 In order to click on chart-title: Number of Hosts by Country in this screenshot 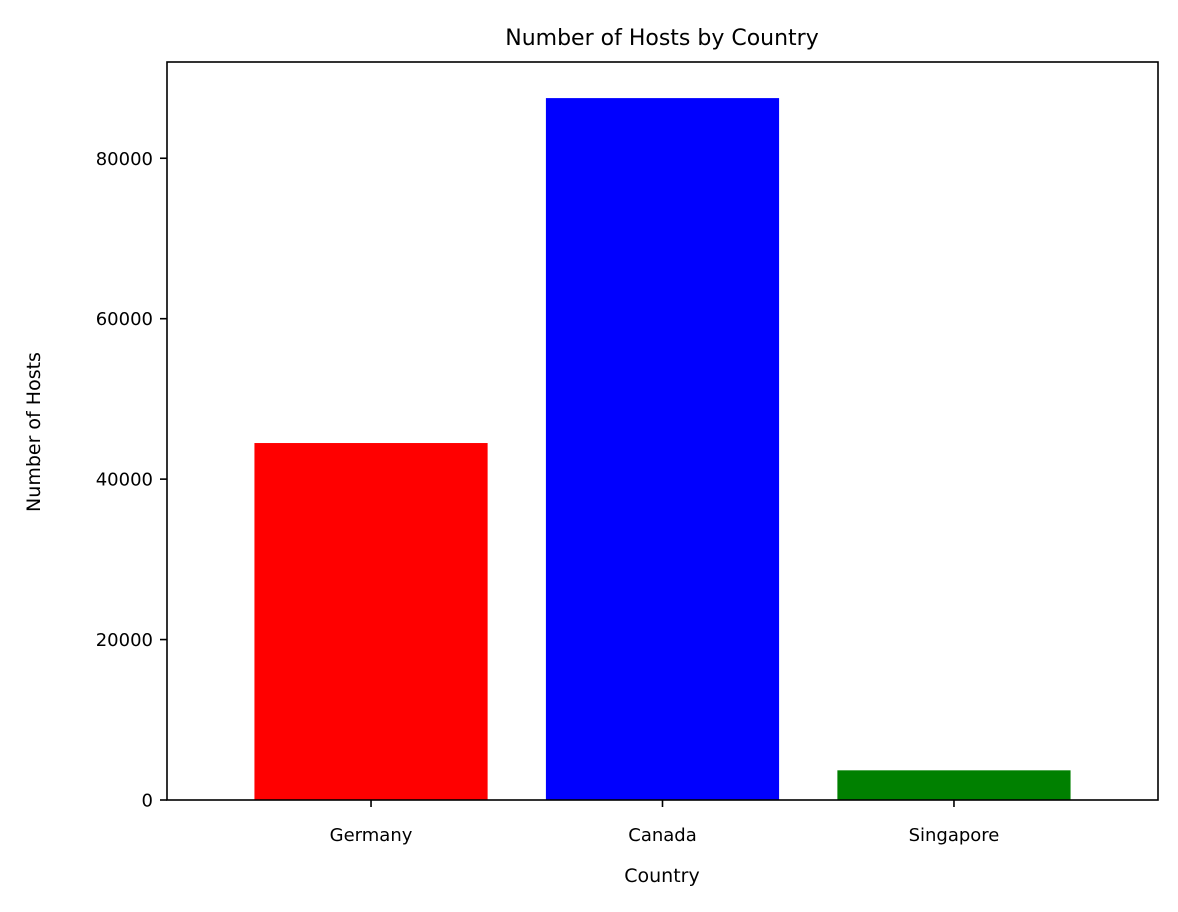, I will do `click(662, 38)`.